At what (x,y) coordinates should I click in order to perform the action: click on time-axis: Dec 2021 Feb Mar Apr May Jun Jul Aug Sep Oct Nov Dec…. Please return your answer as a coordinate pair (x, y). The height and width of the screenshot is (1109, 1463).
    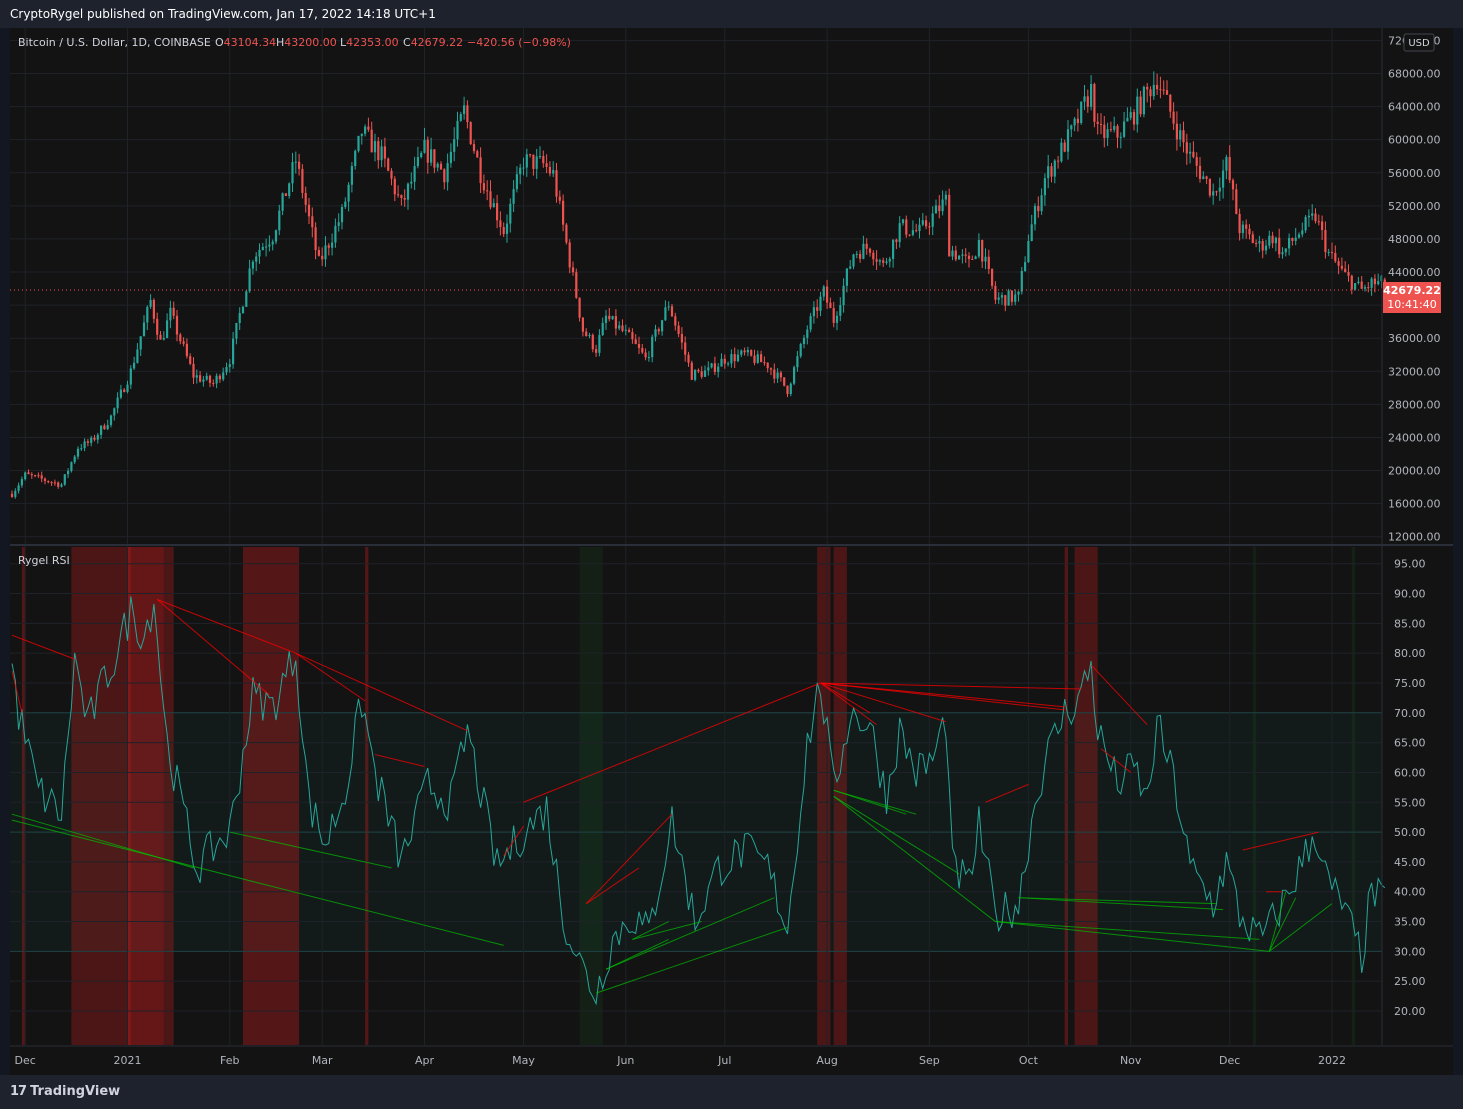
    Looking at the image, I should click on (680, 1060).